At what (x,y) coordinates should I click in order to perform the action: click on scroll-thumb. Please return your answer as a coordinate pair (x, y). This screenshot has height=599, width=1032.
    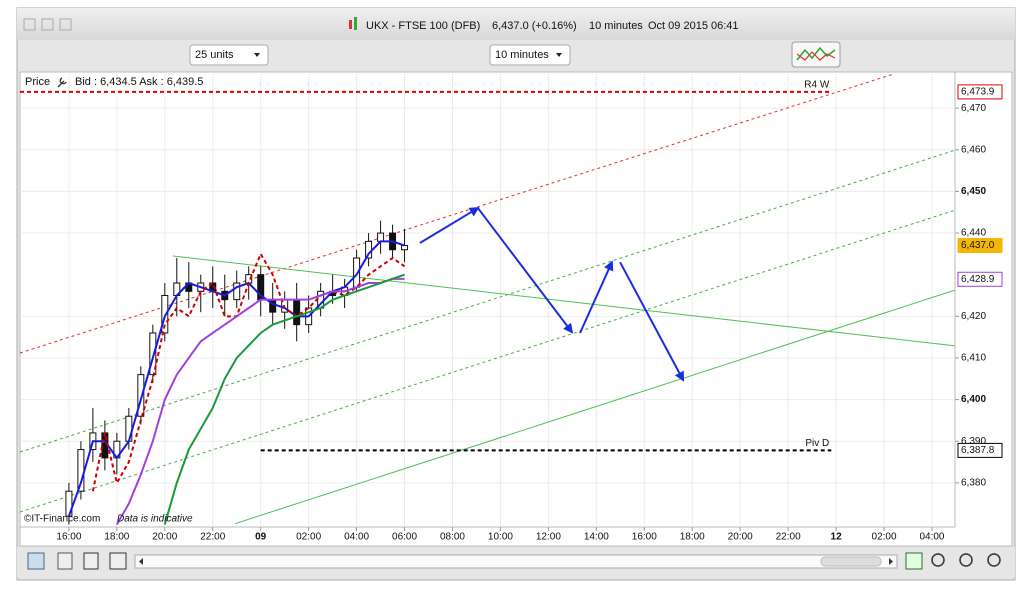
    Looking at the image, I should click on (851, 561).